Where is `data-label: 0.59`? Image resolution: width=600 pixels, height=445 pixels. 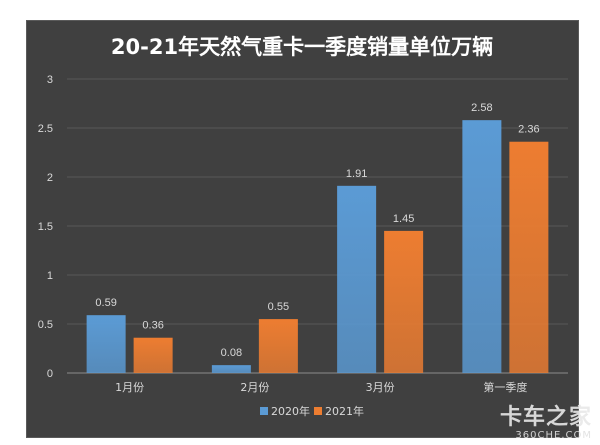 data-label: 0.59 is located at coordinates (105, 303).